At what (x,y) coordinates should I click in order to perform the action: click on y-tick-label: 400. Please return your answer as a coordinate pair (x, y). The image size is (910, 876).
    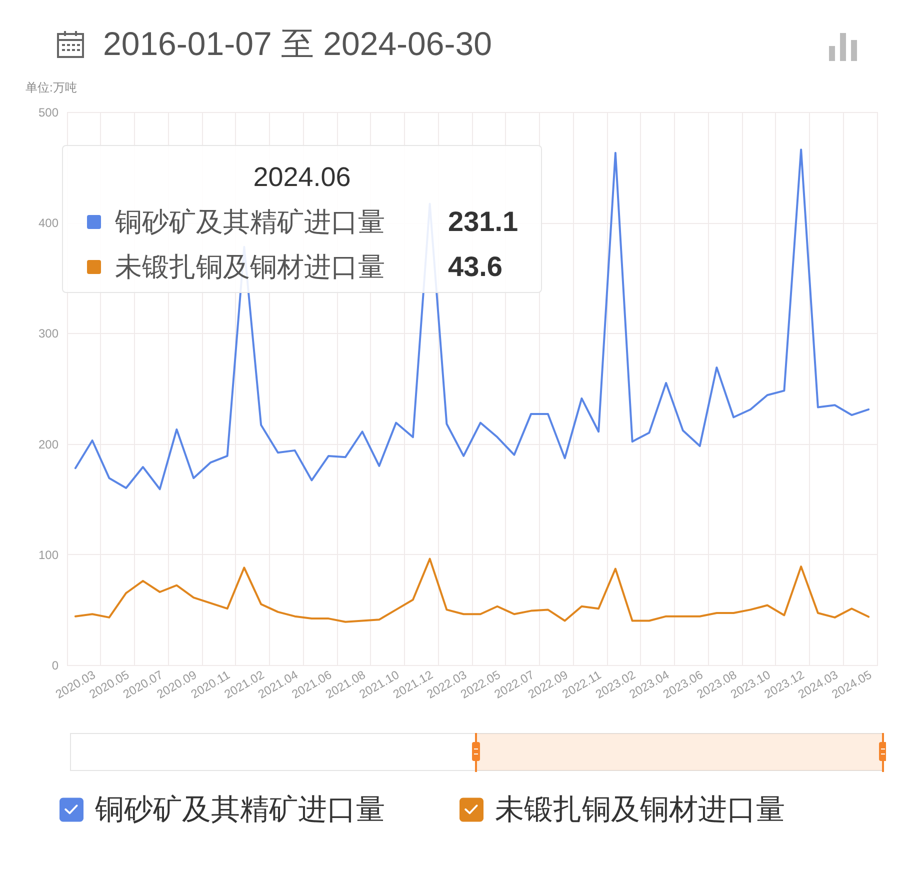
    Looking at the image, I should click on (48, 223).